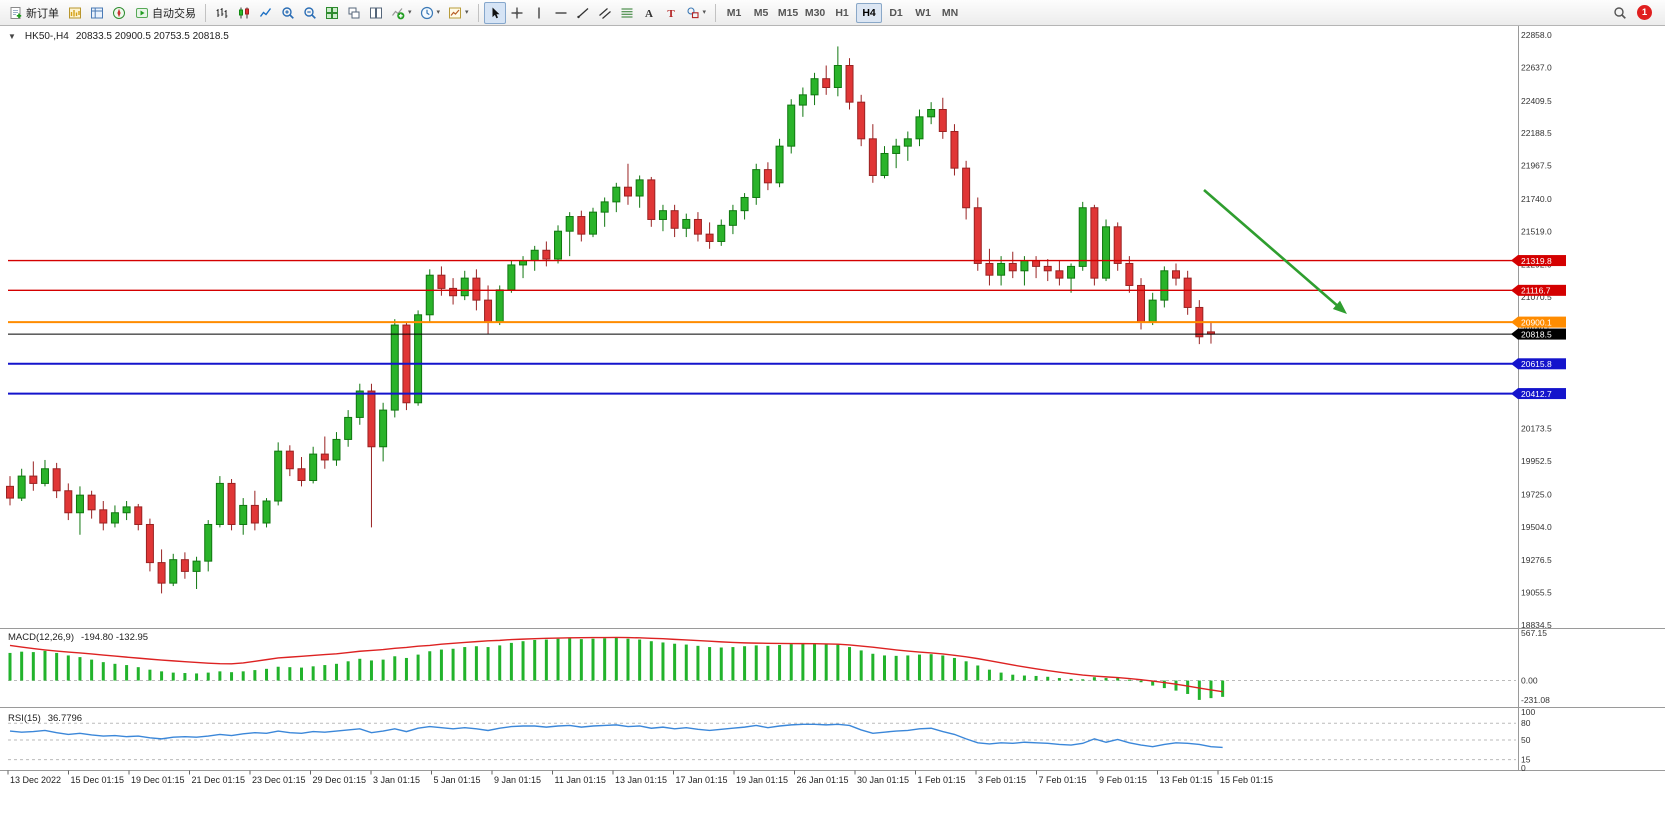  Describe the element at coordinates (1536, 67) in the screenshot. I see `svg-text: 22637.0` at that location.